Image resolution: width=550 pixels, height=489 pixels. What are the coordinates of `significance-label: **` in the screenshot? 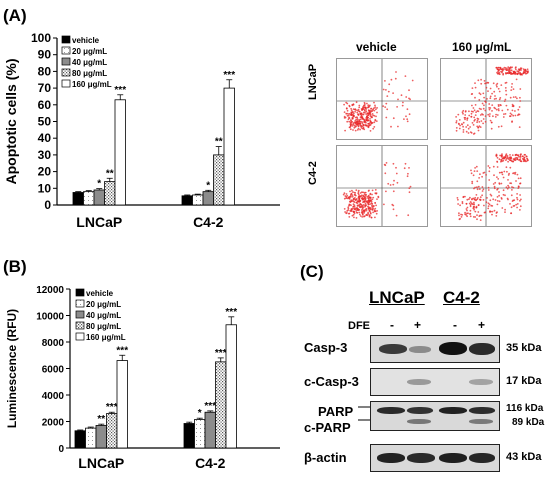 It's located at (110, 173).